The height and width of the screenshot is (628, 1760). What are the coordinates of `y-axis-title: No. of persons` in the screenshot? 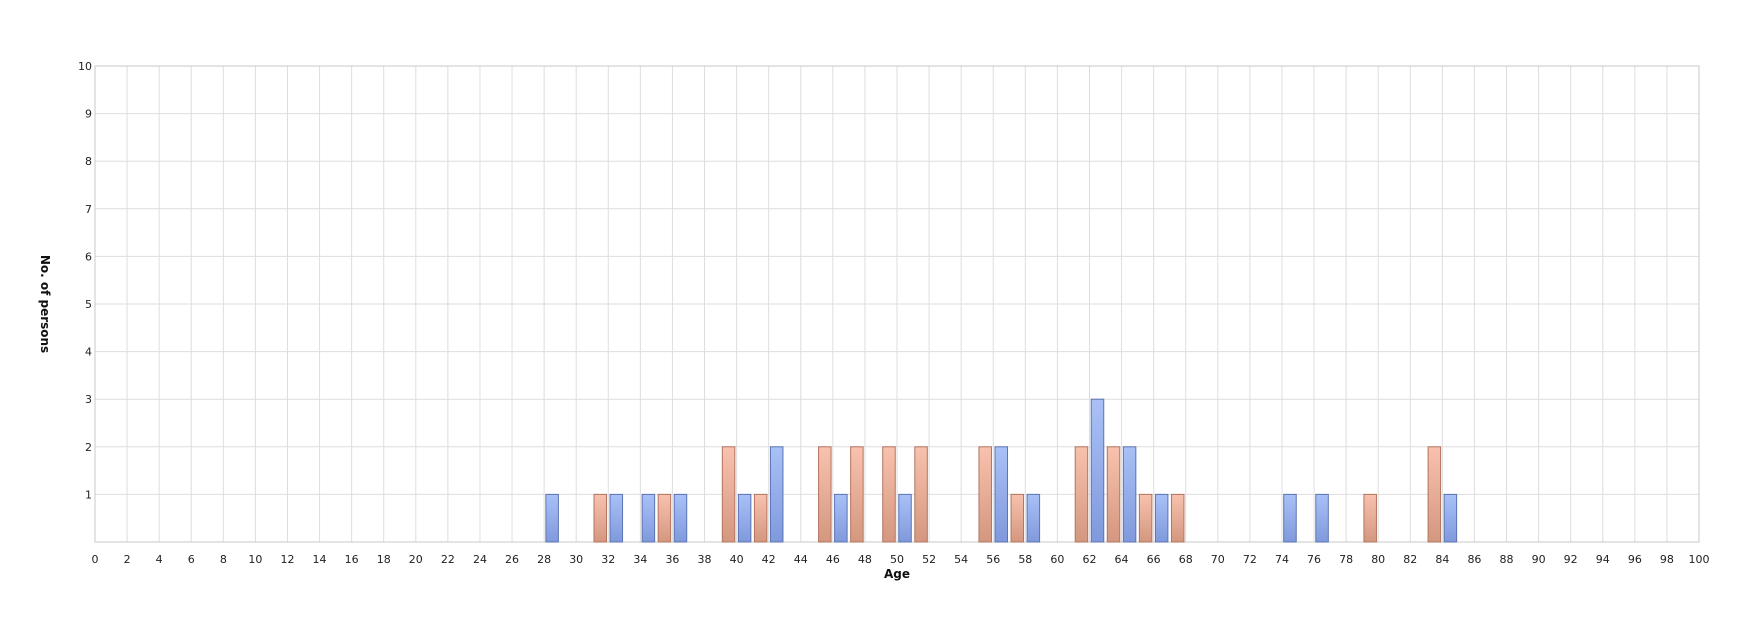 It's located at (45, 304).